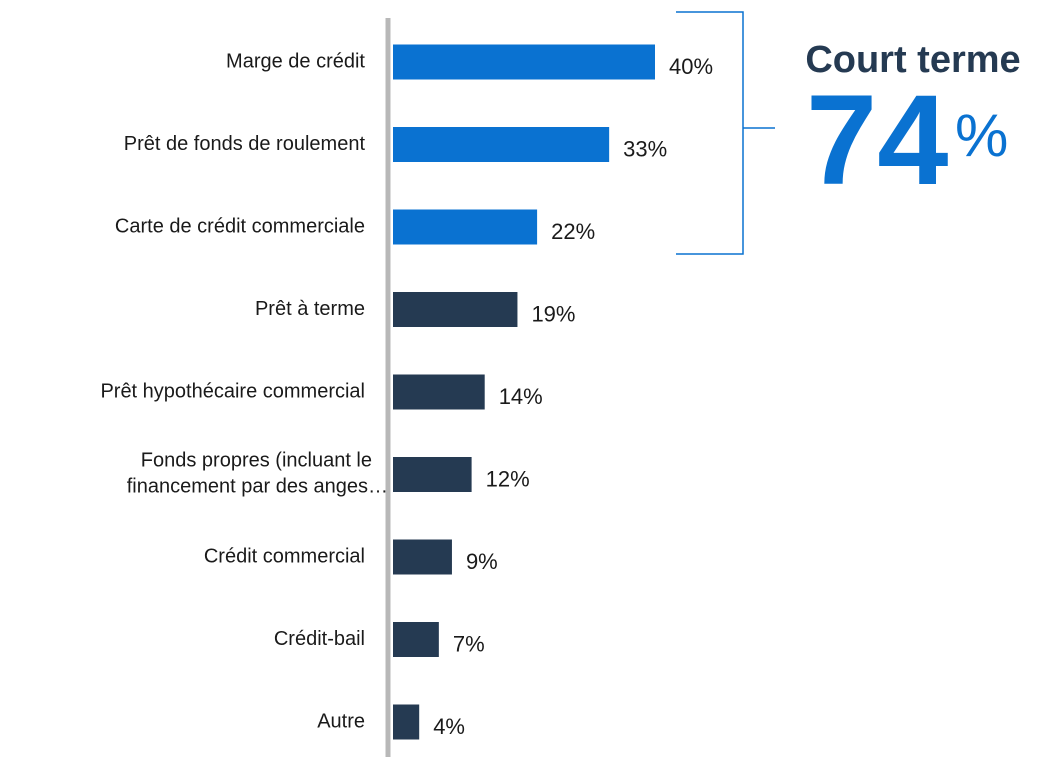 Image resolution: width=1037 pixels, height=757 pixels. What do you see at coordinates (981, 135) in the screenshot?
I see `annotation-suffix: %` at bounding box center [981, 135].